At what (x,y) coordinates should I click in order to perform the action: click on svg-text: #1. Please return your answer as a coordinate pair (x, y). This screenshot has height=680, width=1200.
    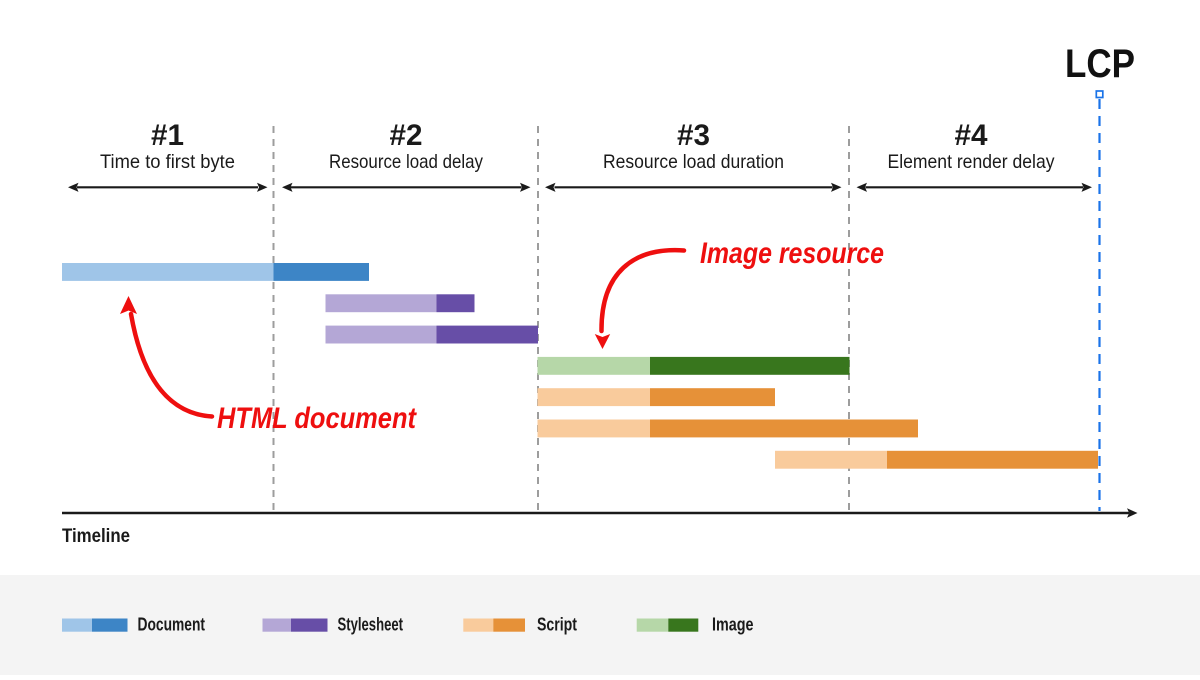
    Looking at the image, I should click on (167, 135).